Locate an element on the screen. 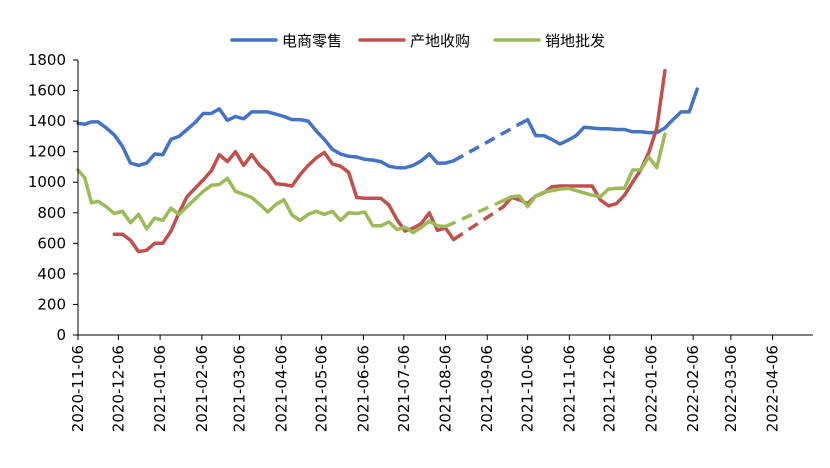 The height and width of the screenshot is (468, 830). x-tick-label: 2021-09-06 is located at coordinates (487, 388).